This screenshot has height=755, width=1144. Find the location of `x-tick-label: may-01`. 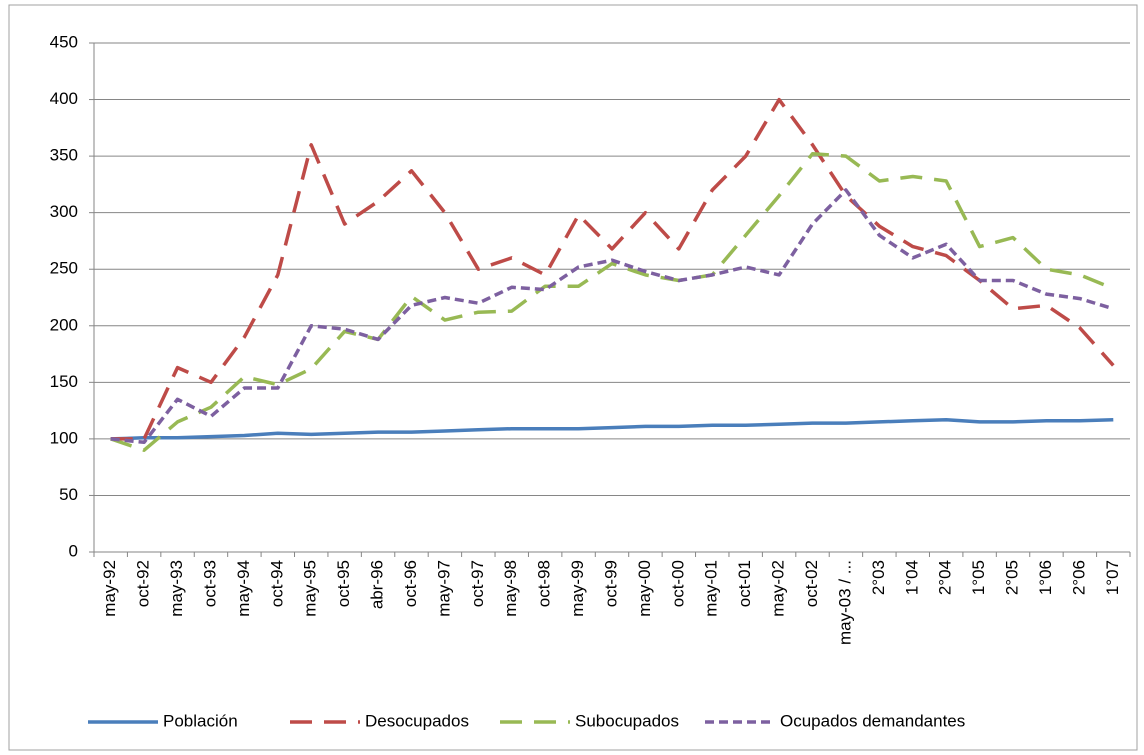

x-tick-label: may-01 is located at coordinates (711, 588).